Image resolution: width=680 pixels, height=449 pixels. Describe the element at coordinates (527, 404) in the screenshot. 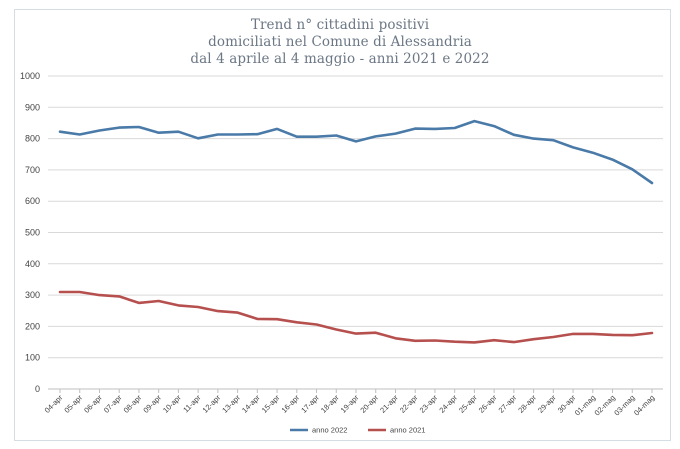

I see `x-tick-label: 28-apr` at that location.